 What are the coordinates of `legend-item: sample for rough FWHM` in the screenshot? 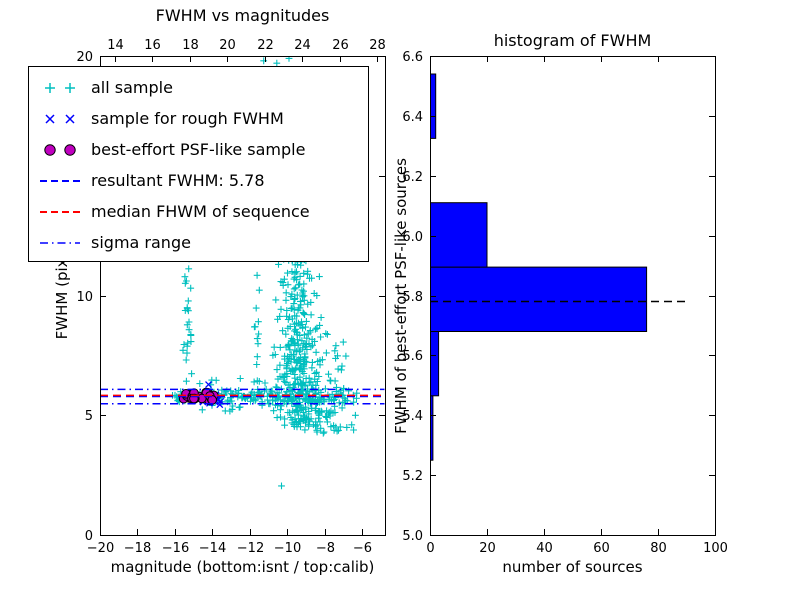 It's located at (197, 118).